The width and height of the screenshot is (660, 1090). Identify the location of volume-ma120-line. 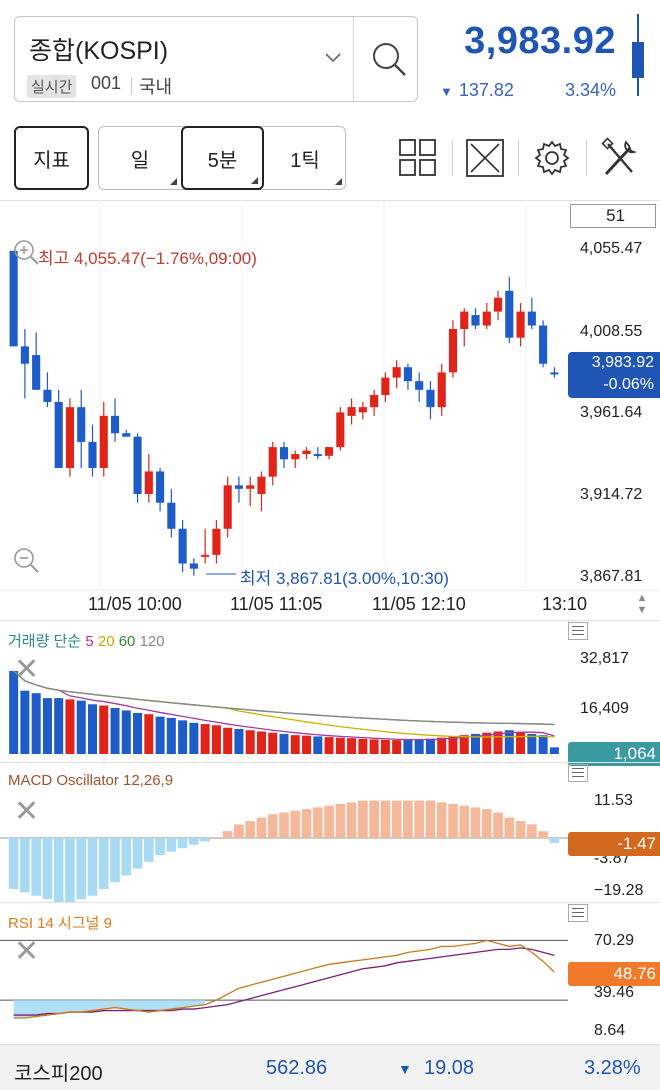
(284, 698).